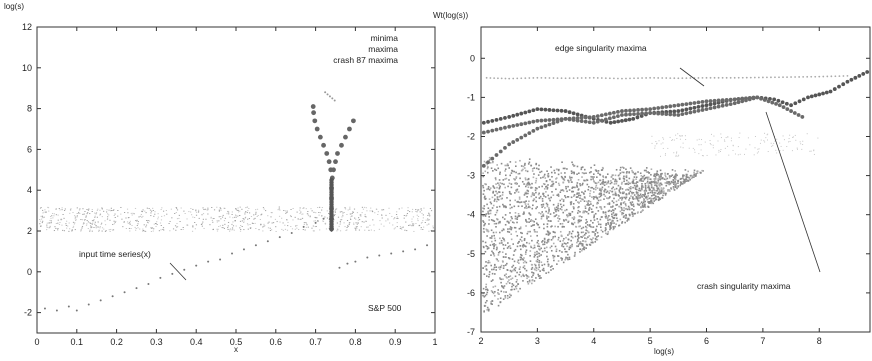 Image resolution: width=872 pixels, height=361 pixels. What do you see at coordinates (56, 310) in the screenshot?
I see `input-series-point` at bounding box center [56, 310].